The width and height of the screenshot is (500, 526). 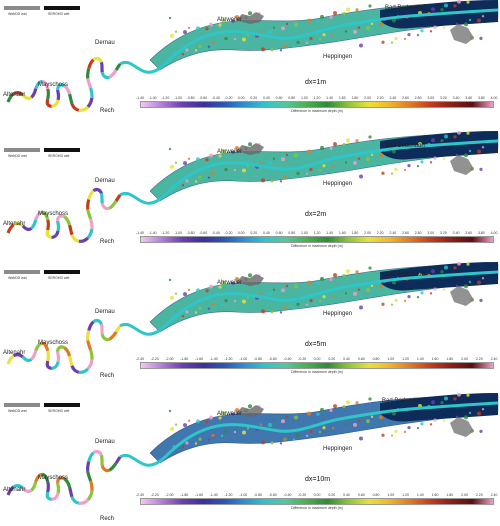 I want to click on colorbar-tick-label: -2.00, so click(x=169, y=359).